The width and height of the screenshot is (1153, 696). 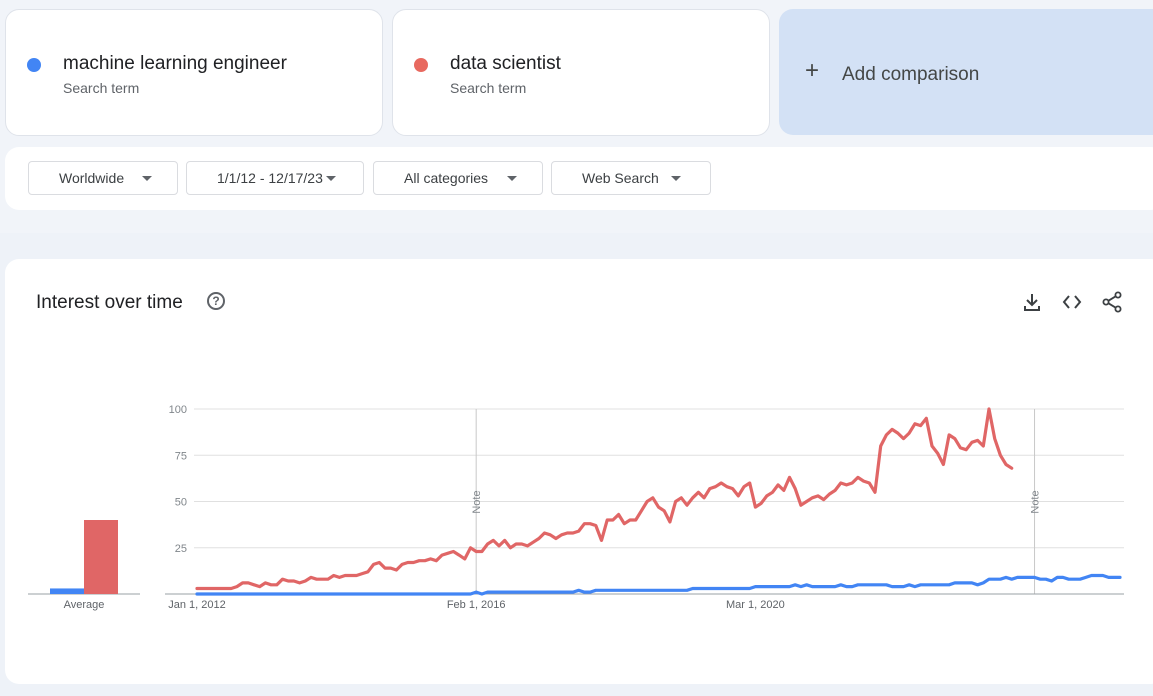 What do you see at coordinates (178, 410) in the screenshot?
I see `y-tick-label: 100` at bounding box center [178, 410].